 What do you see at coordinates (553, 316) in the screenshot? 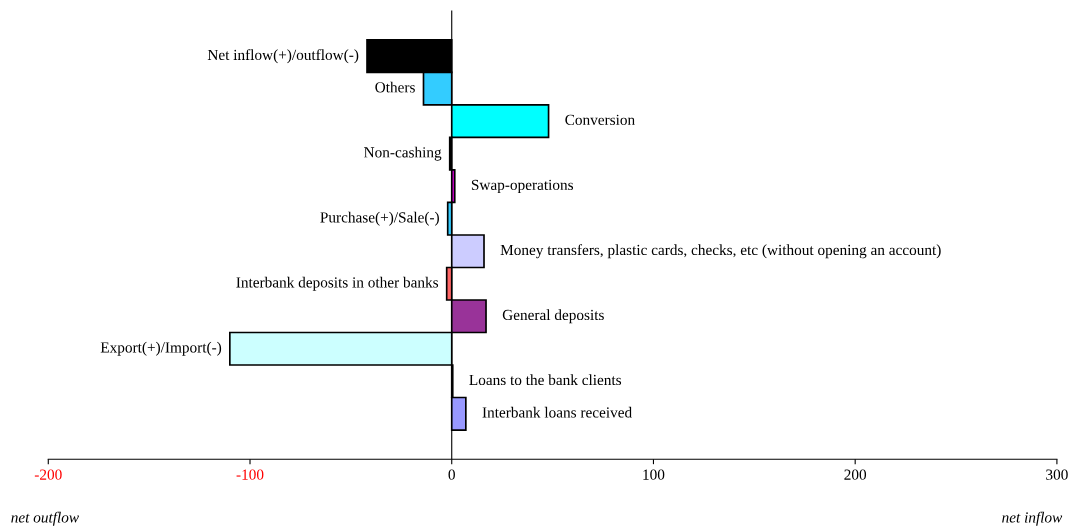
I see `y-tick-label: General deposits` at bounding box center [553, 316].